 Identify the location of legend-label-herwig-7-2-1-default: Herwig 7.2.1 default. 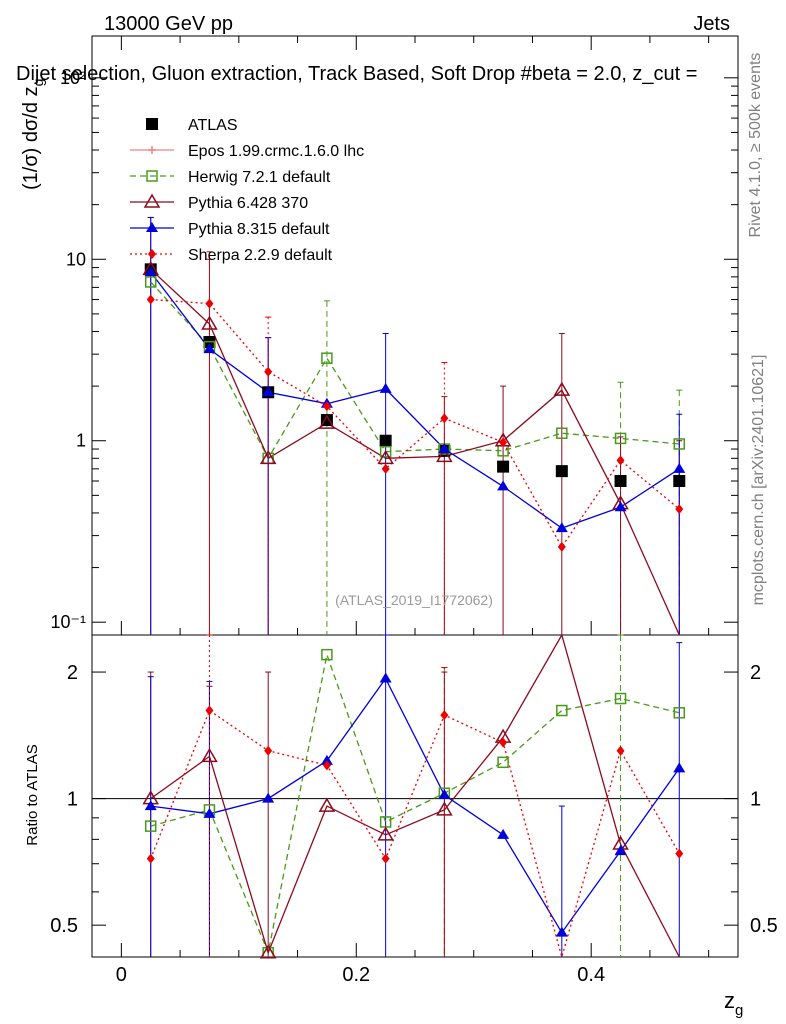
(259, 177).